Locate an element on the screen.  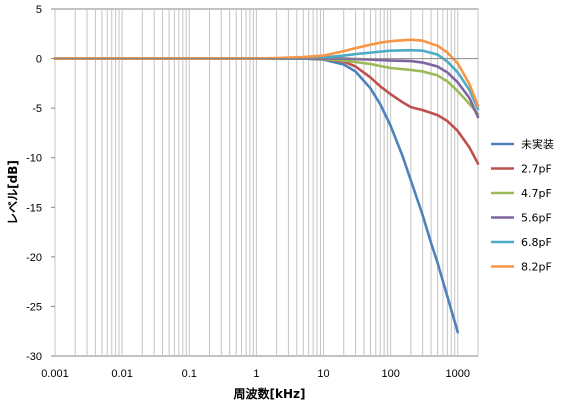
y-tick-label: -30 is located at coordinates (34, 357).